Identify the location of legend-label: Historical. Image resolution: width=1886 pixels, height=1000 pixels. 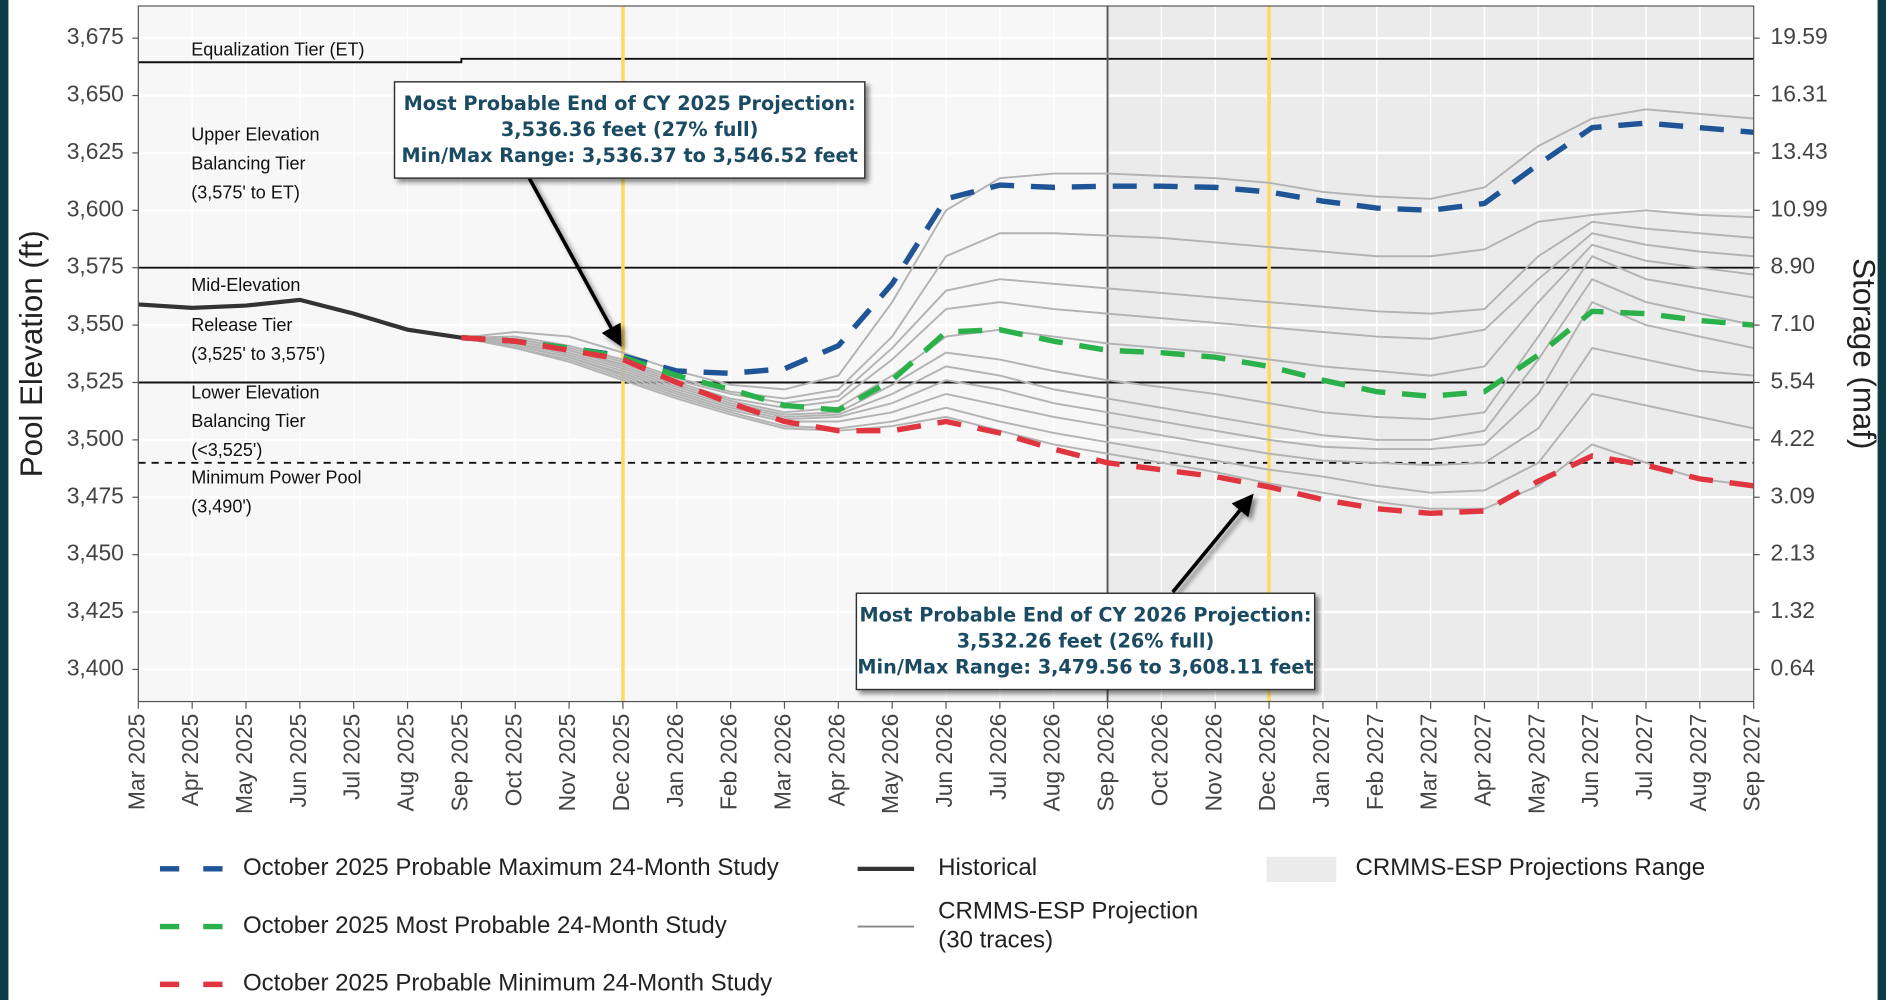
(987, 867).